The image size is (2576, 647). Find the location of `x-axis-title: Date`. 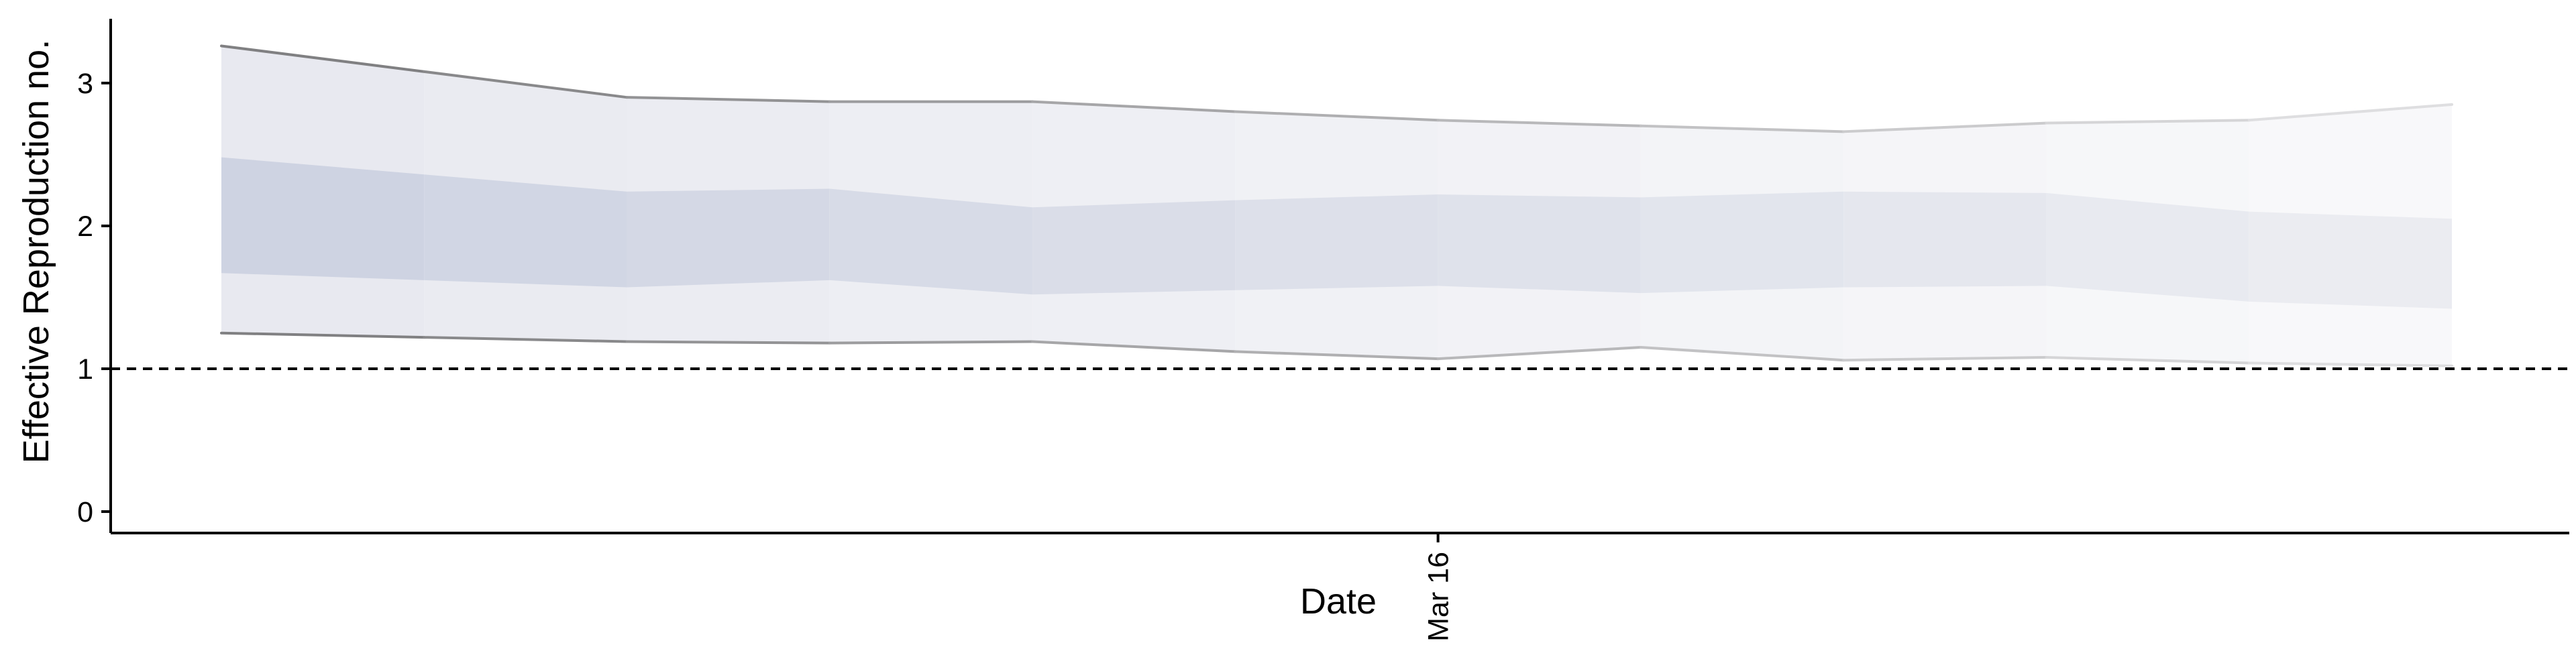

x-axis-title: Date is located at coordinates (1338, 602).